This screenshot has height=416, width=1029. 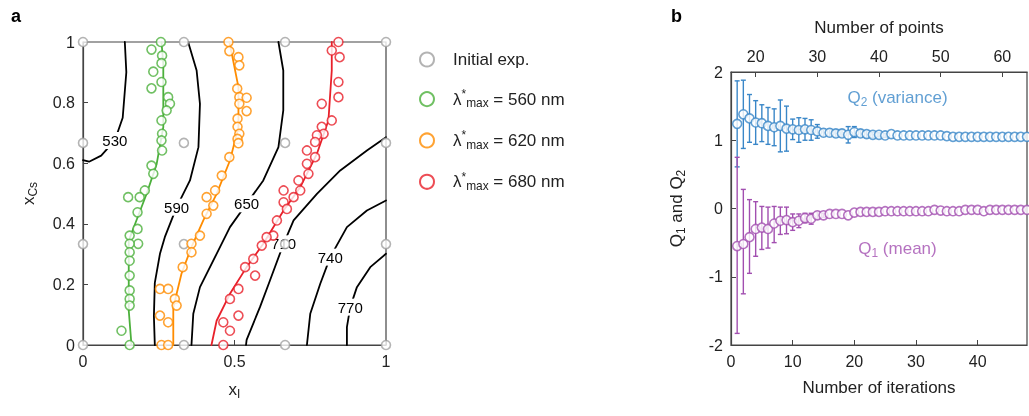 What do you see at coordinates (509, 181) in the screenshot?
I see `legend-label: λ*max = 680 nm` at bounding box center [509, 181].